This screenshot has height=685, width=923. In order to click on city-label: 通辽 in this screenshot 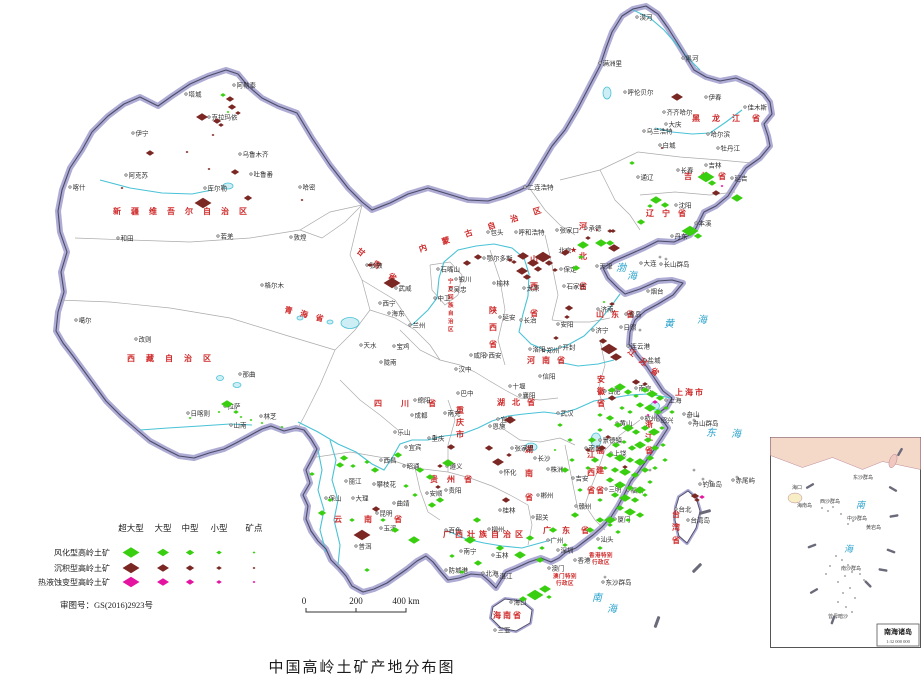, I will do `click(648, 177)`.